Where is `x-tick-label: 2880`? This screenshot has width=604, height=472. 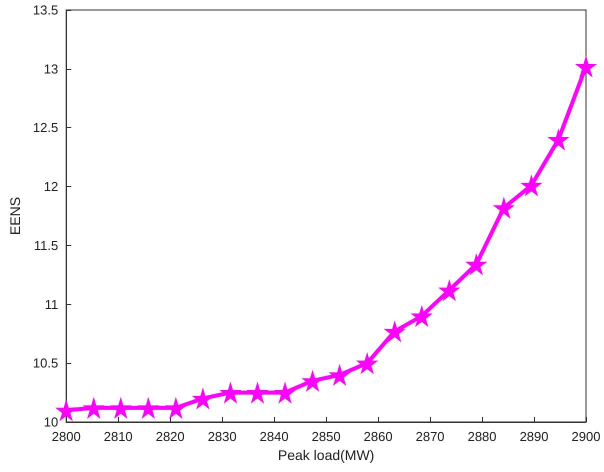
x-tick-label: 2880 is located at coordinates (482, 436).